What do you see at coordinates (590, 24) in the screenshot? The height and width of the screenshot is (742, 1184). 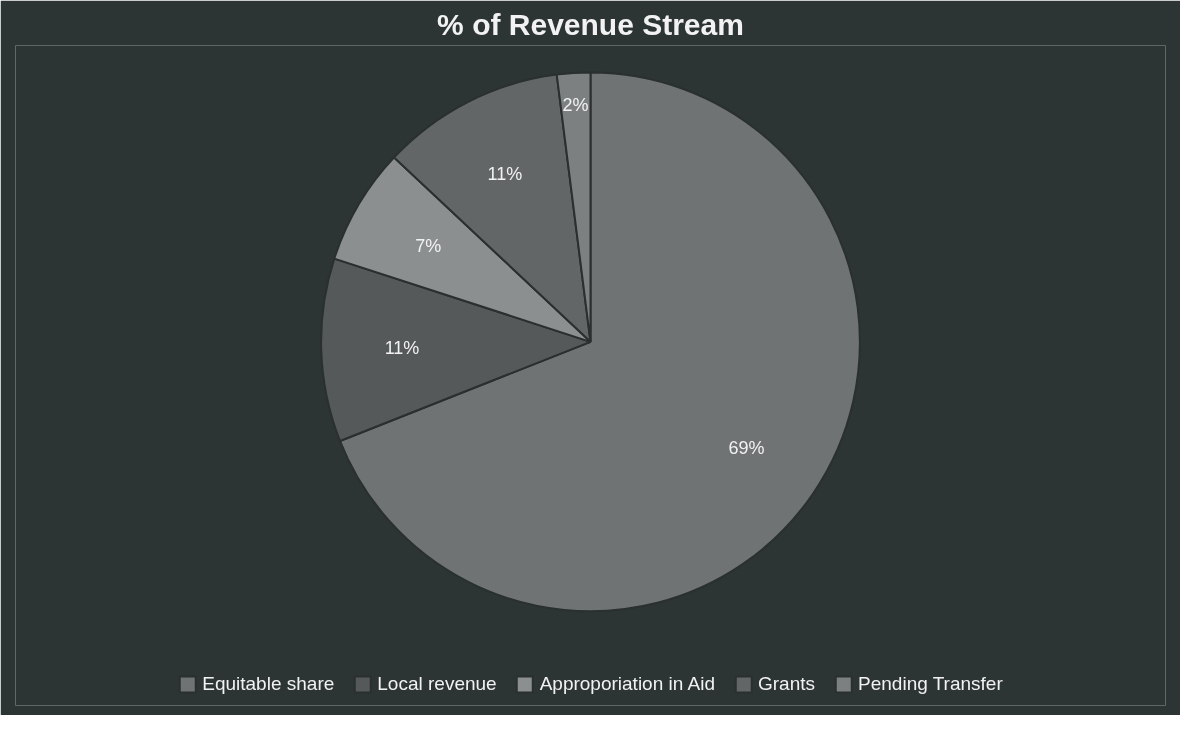 I see `chart-title: % of Revenue Stream` at bounding box center [590, 24].